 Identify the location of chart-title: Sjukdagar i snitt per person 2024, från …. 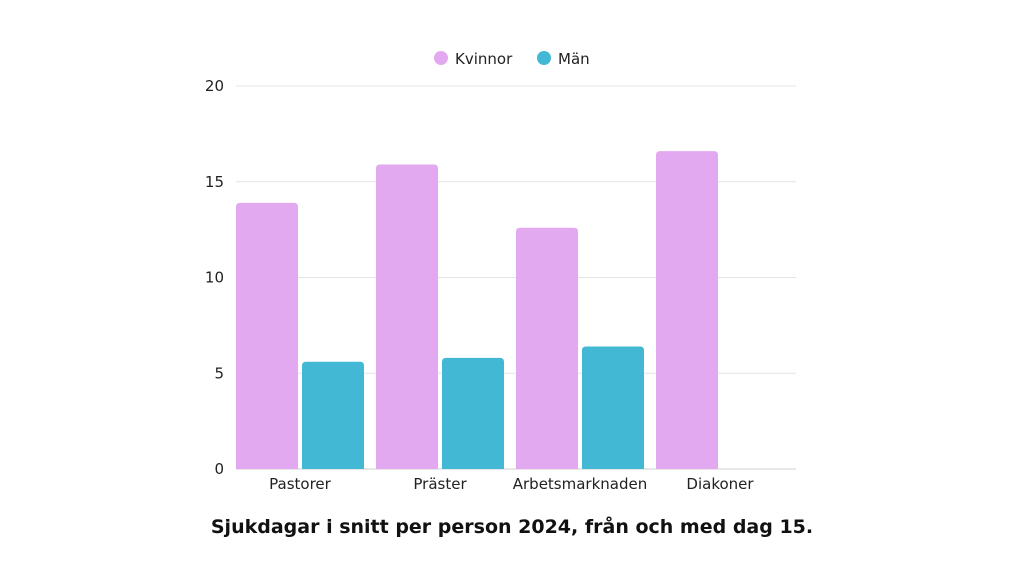
(512, 527).